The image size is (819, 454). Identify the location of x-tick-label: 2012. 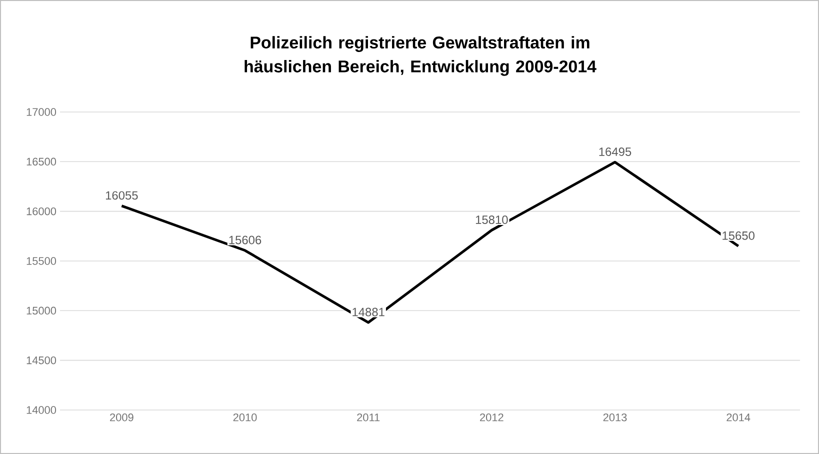
(492, 418).